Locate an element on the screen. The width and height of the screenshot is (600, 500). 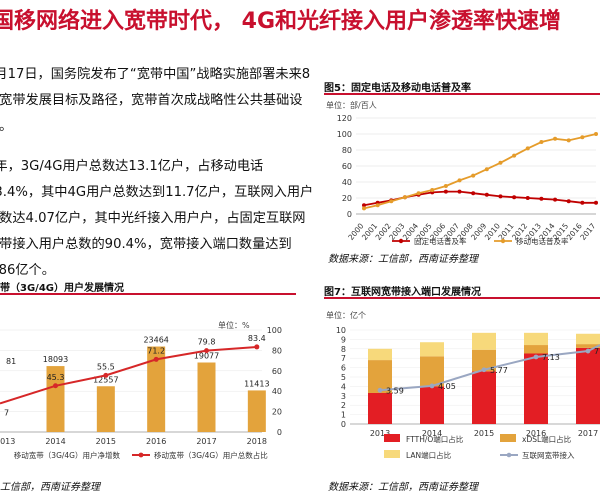
fig7-total-value-label: 7.13 is located at coordinates (551, 357).